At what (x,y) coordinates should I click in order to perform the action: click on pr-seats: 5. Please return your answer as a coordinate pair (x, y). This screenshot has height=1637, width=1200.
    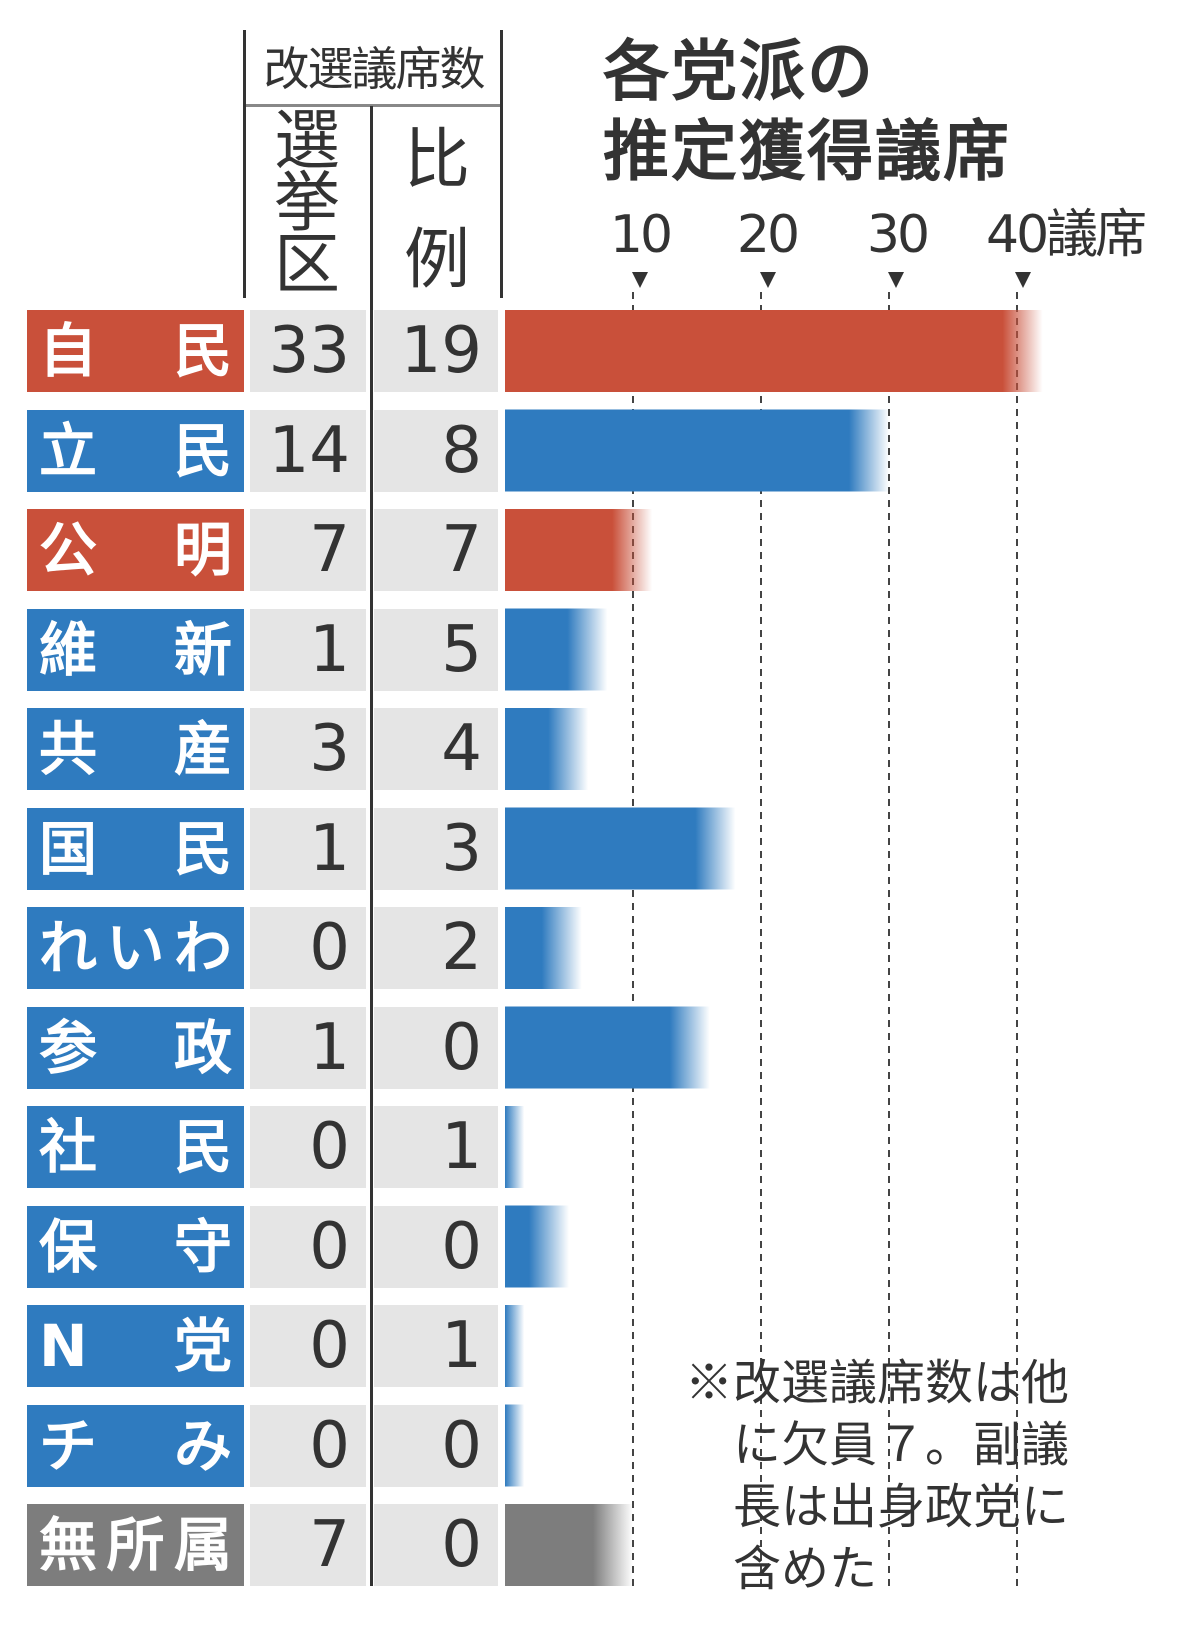
    Looking at the image, I should click on (436, 649).